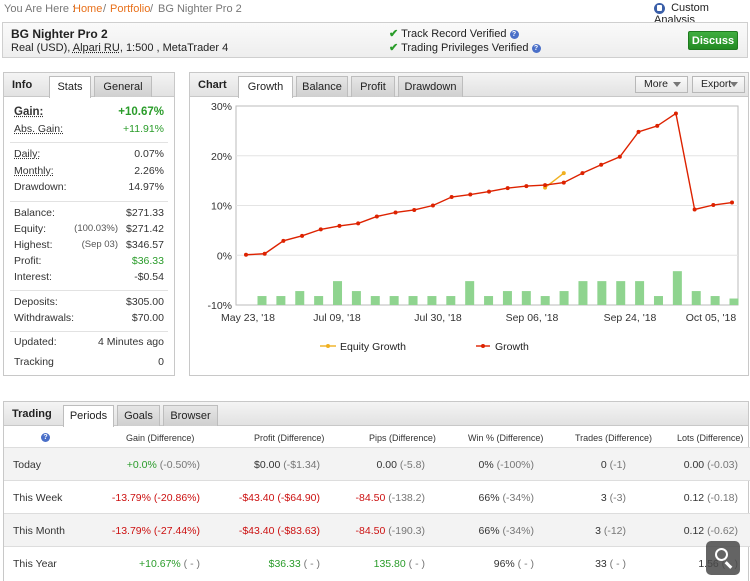 Image resolution: width=750 pixels, height=581 pixels. Describe the element at coordinates (734, 84) in the screenshot. I see `chevron-down-icon` at that location.